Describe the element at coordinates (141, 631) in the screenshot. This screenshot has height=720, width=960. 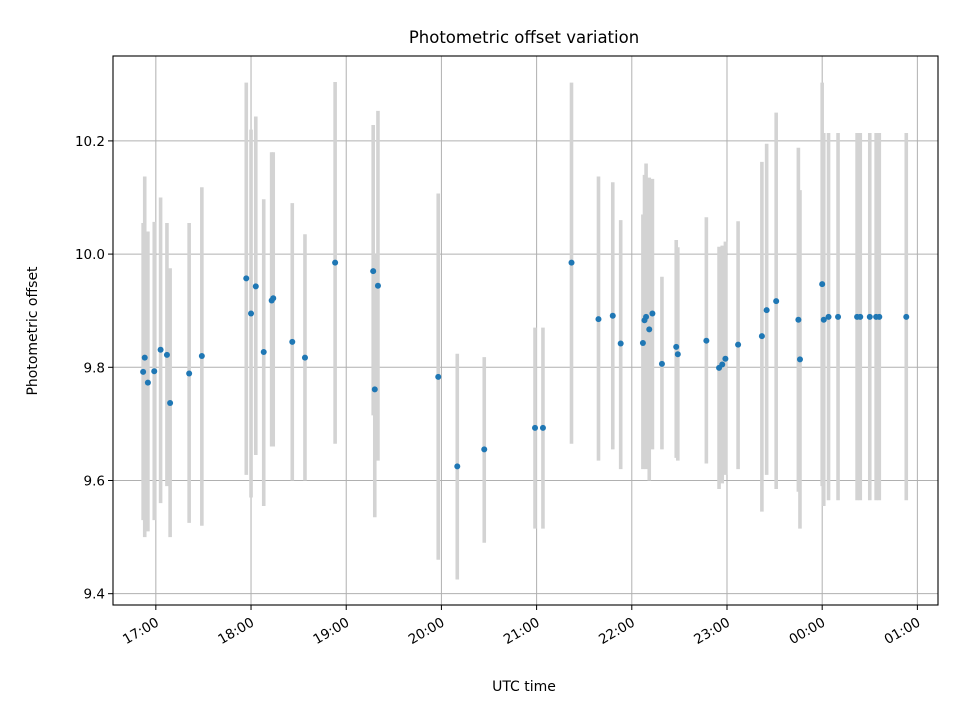
I see `x-tick-label: 17:00` at that location.